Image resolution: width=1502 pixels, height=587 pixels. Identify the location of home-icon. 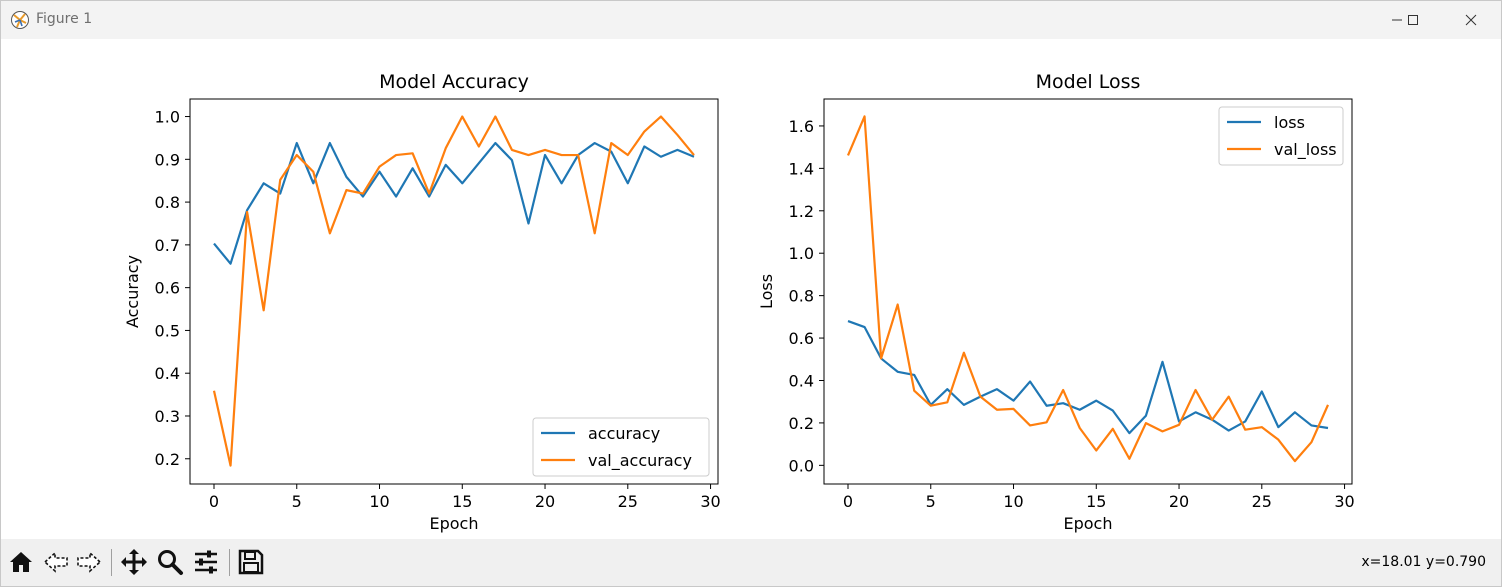
(21, 562).